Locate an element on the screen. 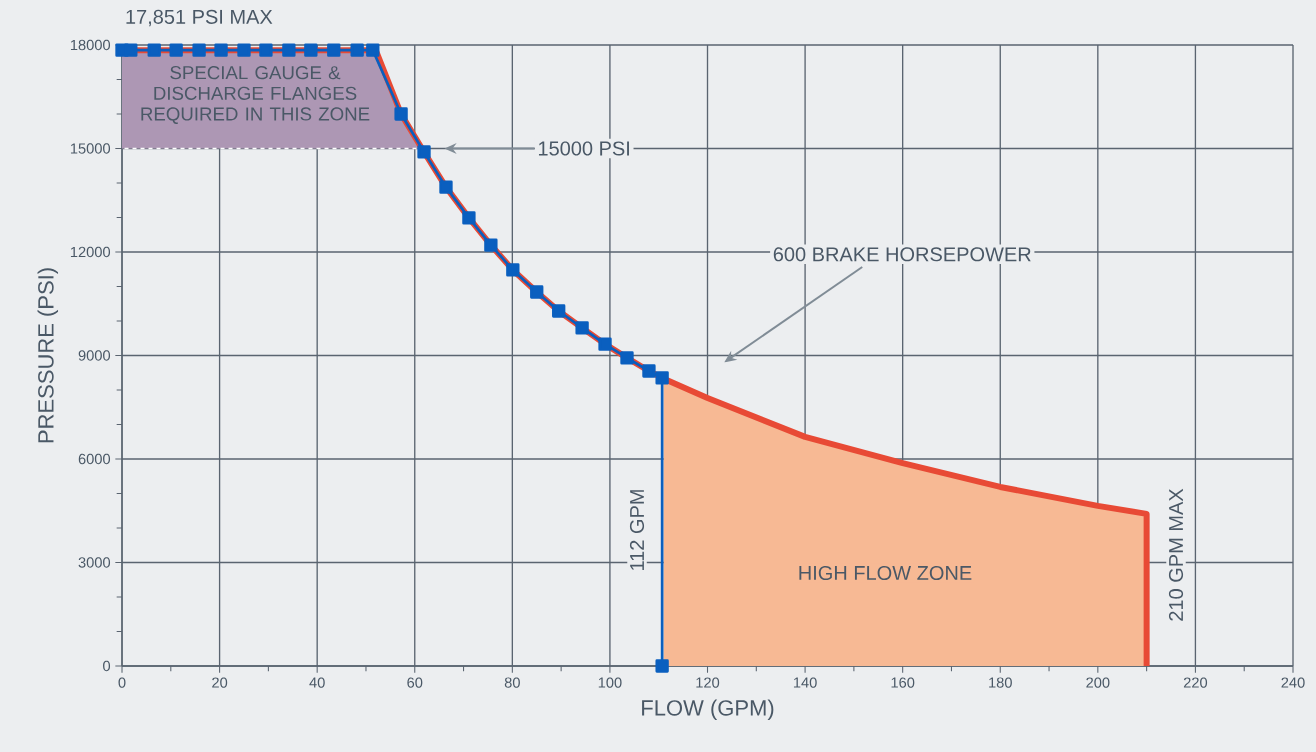 The width and height of the screenshot is (1316, 752). y-tick-label: 18000 is located at coordinates (90, 45).